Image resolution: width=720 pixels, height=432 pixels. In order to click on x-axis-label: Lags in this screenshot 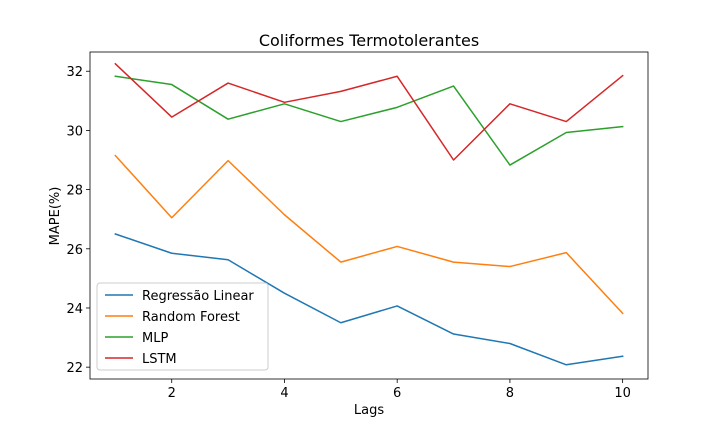, I will do `click(369, 410)`.